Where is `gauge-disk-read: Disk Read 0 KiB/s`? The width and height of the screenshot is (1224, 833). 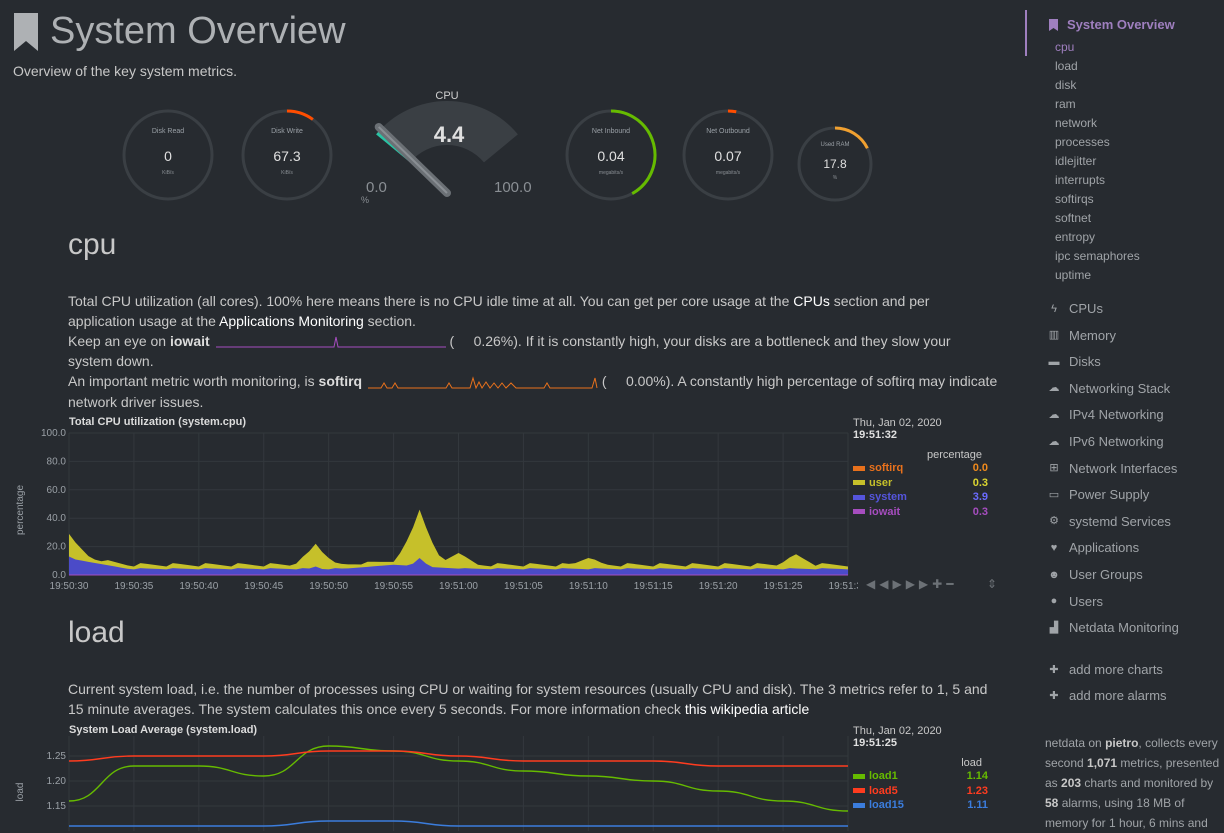
gauge-disk-read: Disk Read 0 KiB/s is located at coordinates (168, 155).